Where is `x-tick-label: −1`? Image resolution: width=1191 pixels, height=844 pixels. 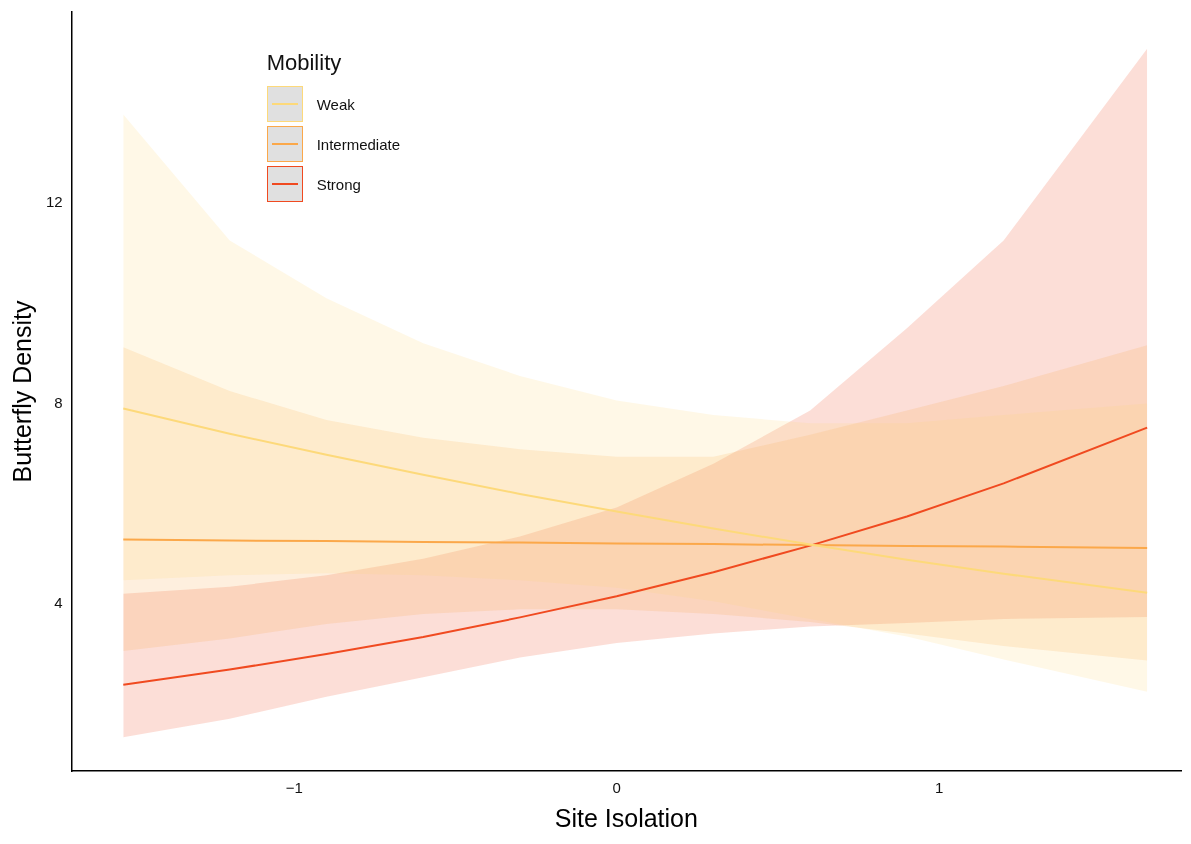 x-tick-label: −1 is located at coordinates (294, 788).